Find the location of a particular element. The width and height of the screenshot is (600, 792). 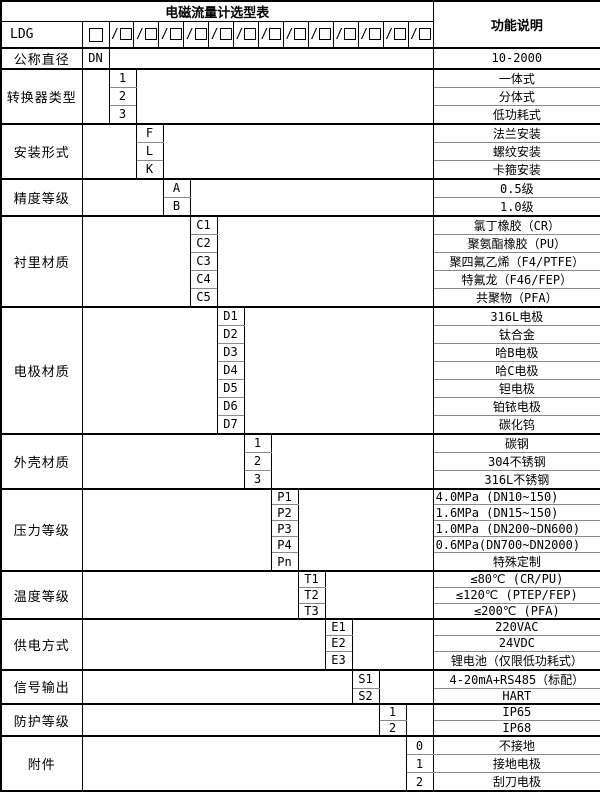

table-row: D5 钽电极 is located at coordinates (300, 388).